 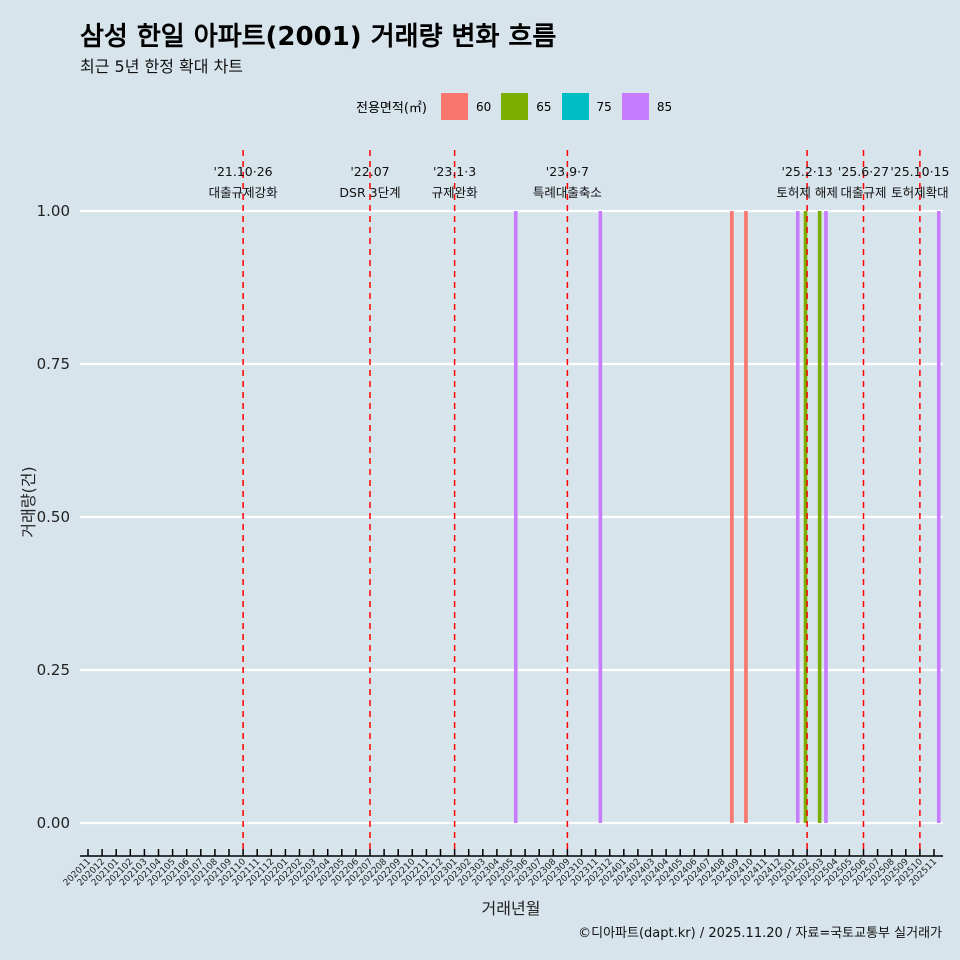 I want to click on event-date: '25.2·13, so click(x=807, y=171).